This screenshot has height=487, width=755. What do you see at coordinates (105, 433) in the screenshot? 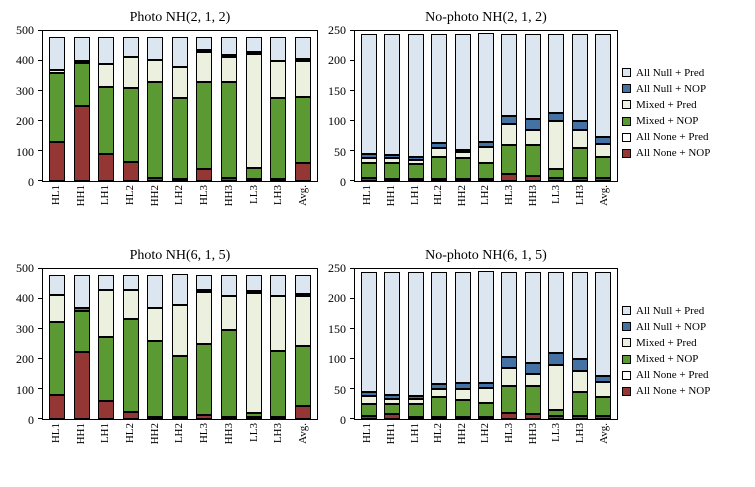
I see `x-axis-label-text: LH1` at bounding box center [105, 433].